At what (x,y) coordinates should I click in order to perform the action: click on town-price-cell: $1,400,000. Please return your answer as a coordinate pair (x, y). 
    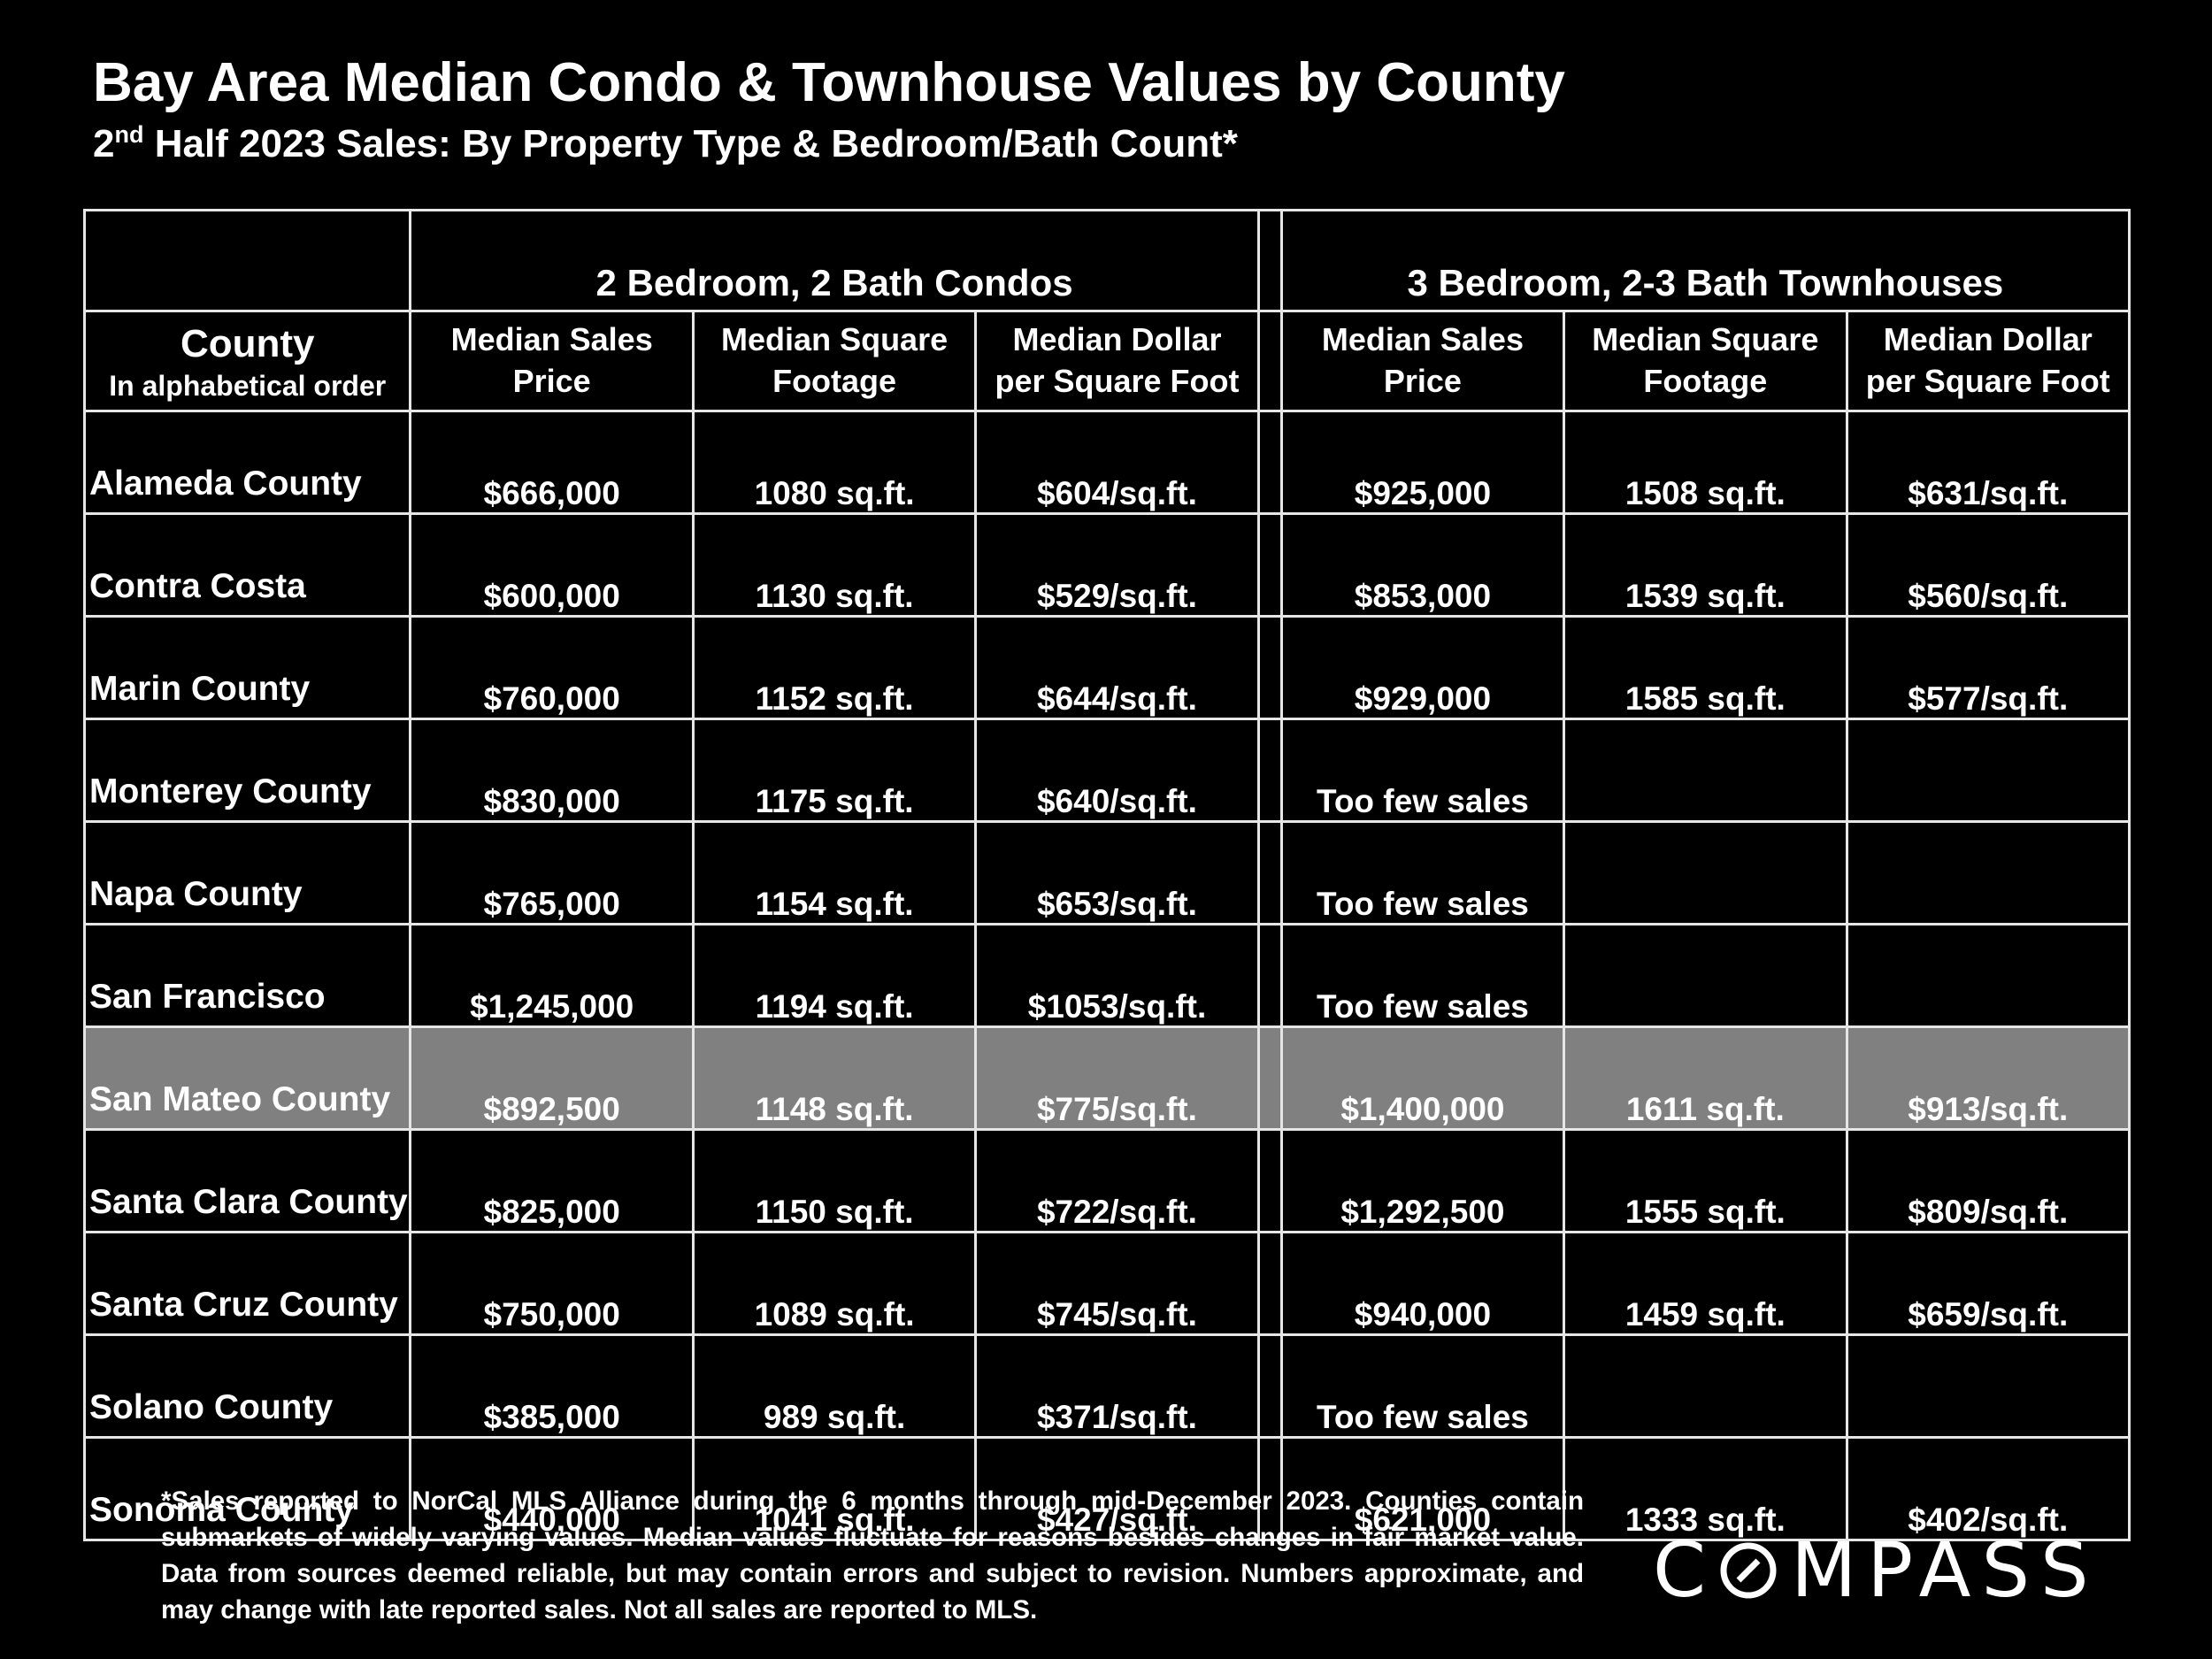
    Looking at the image, I should click on (1423, 1078).